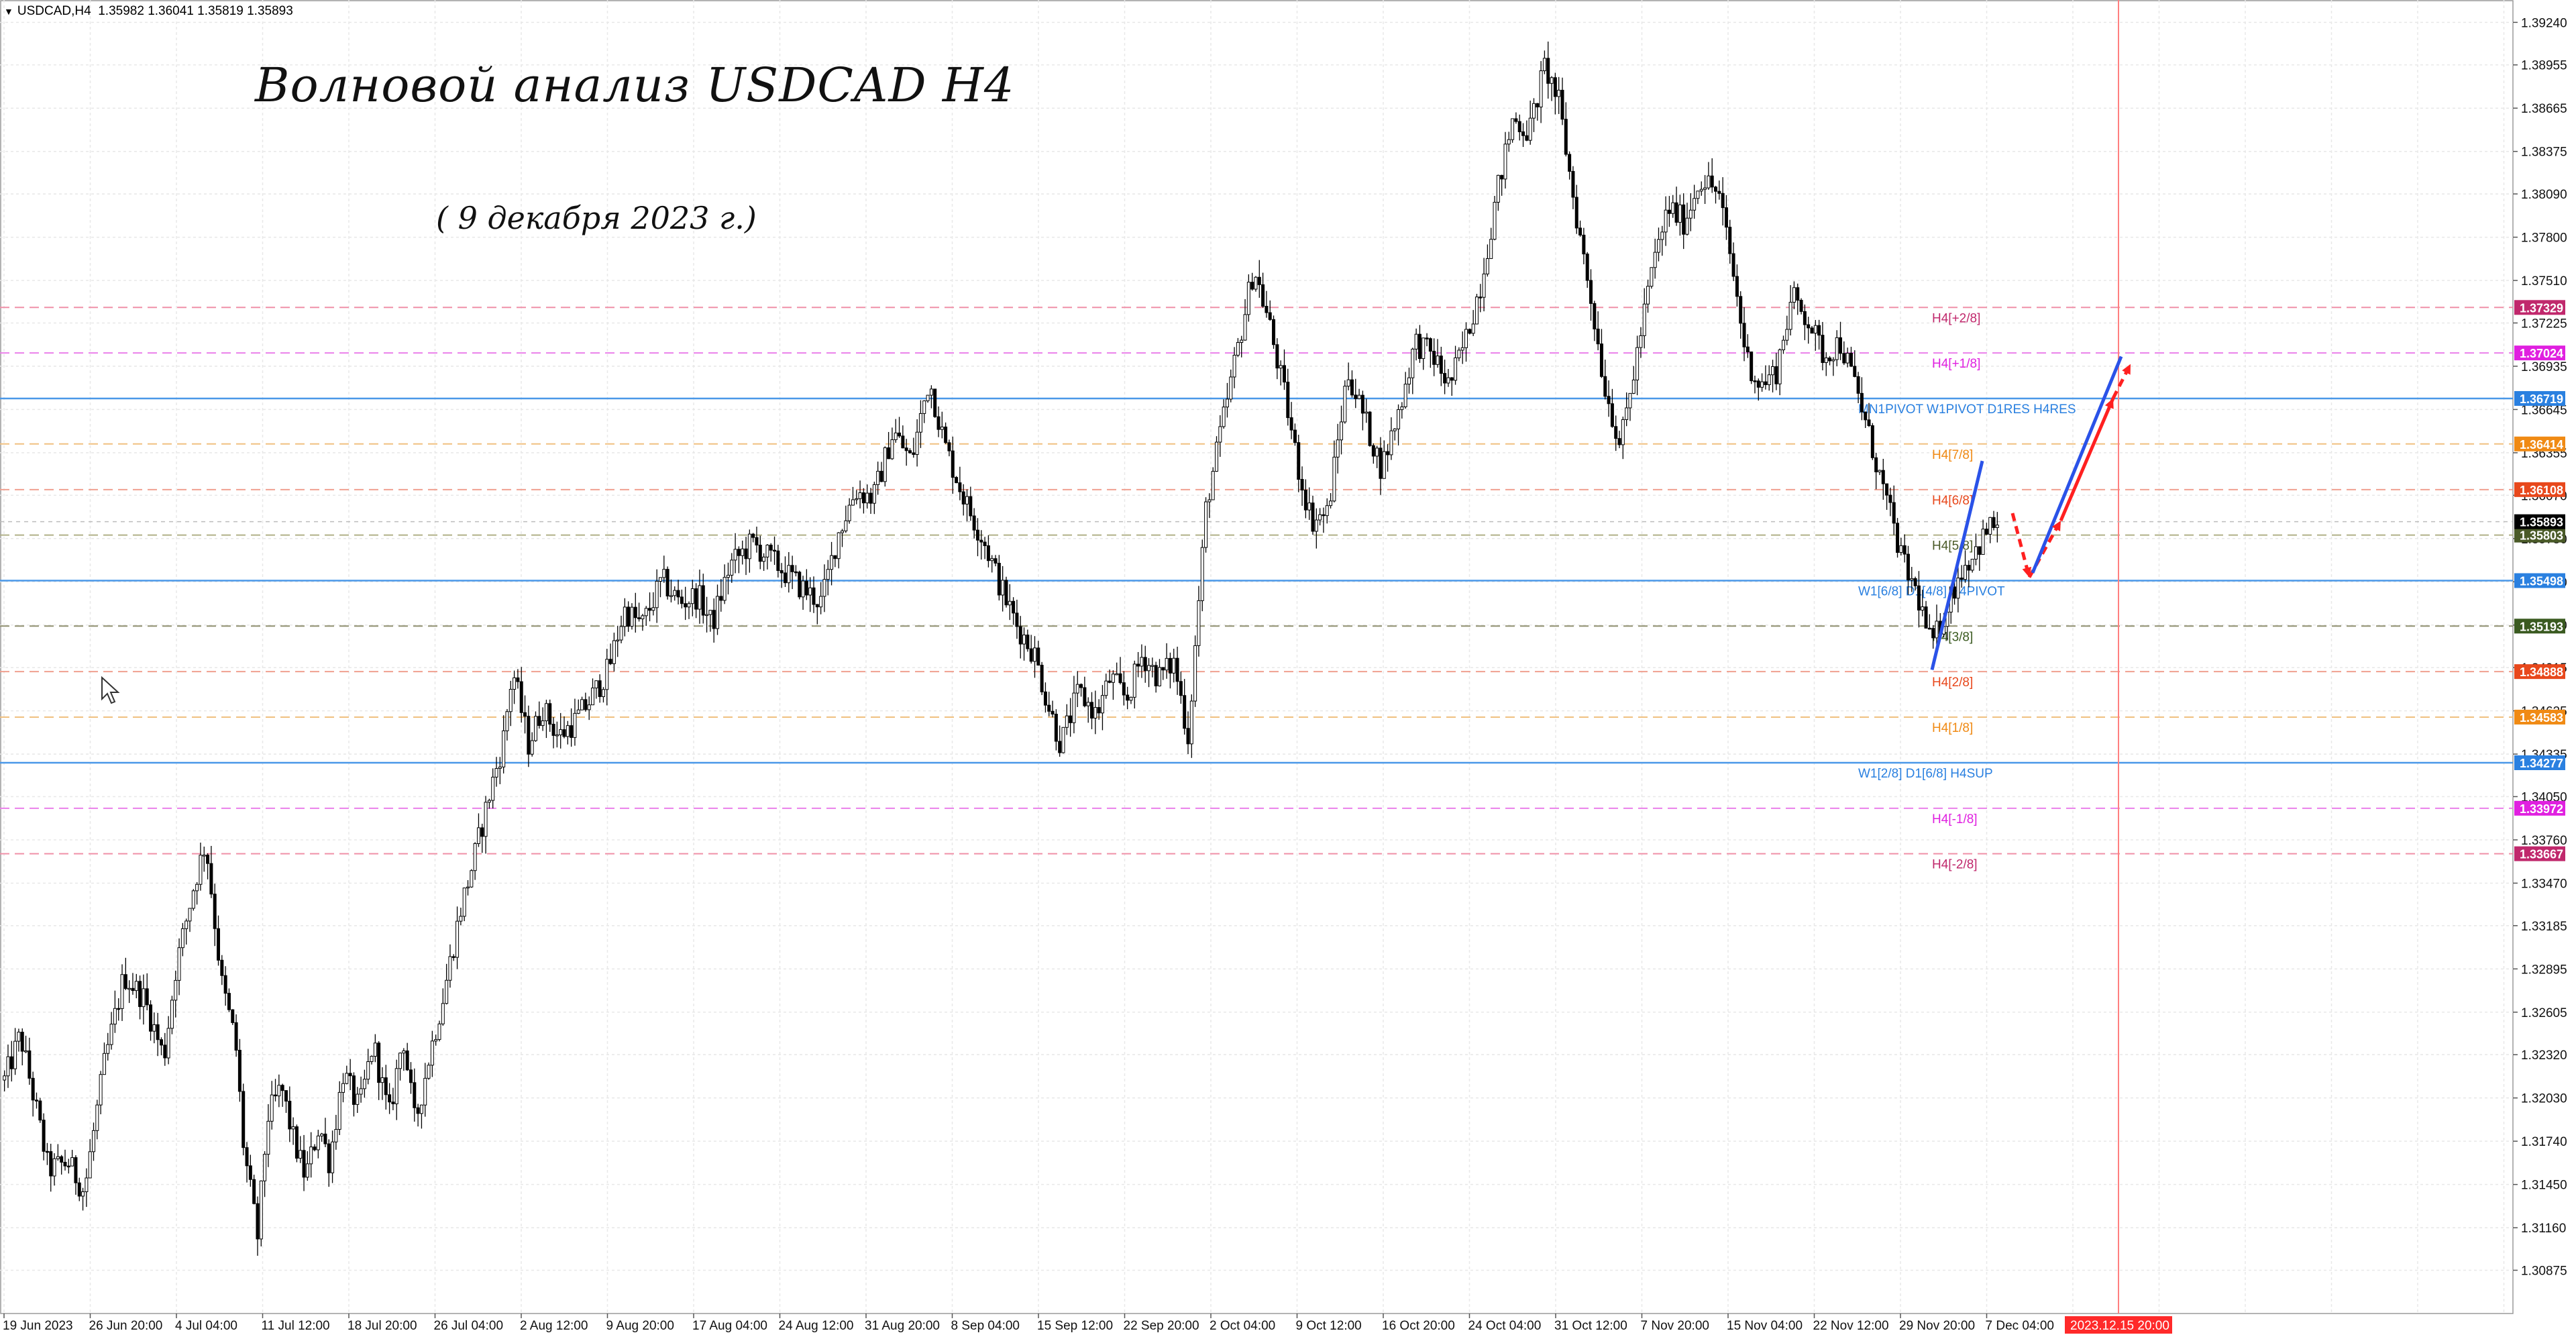 This screenshot has height=1339, width=2576. What do you see at coordinates (126, 1326) in the screenshot?
I see `x-tick-label: 26 Jun 20:00` at bounding box center [126, 1326].